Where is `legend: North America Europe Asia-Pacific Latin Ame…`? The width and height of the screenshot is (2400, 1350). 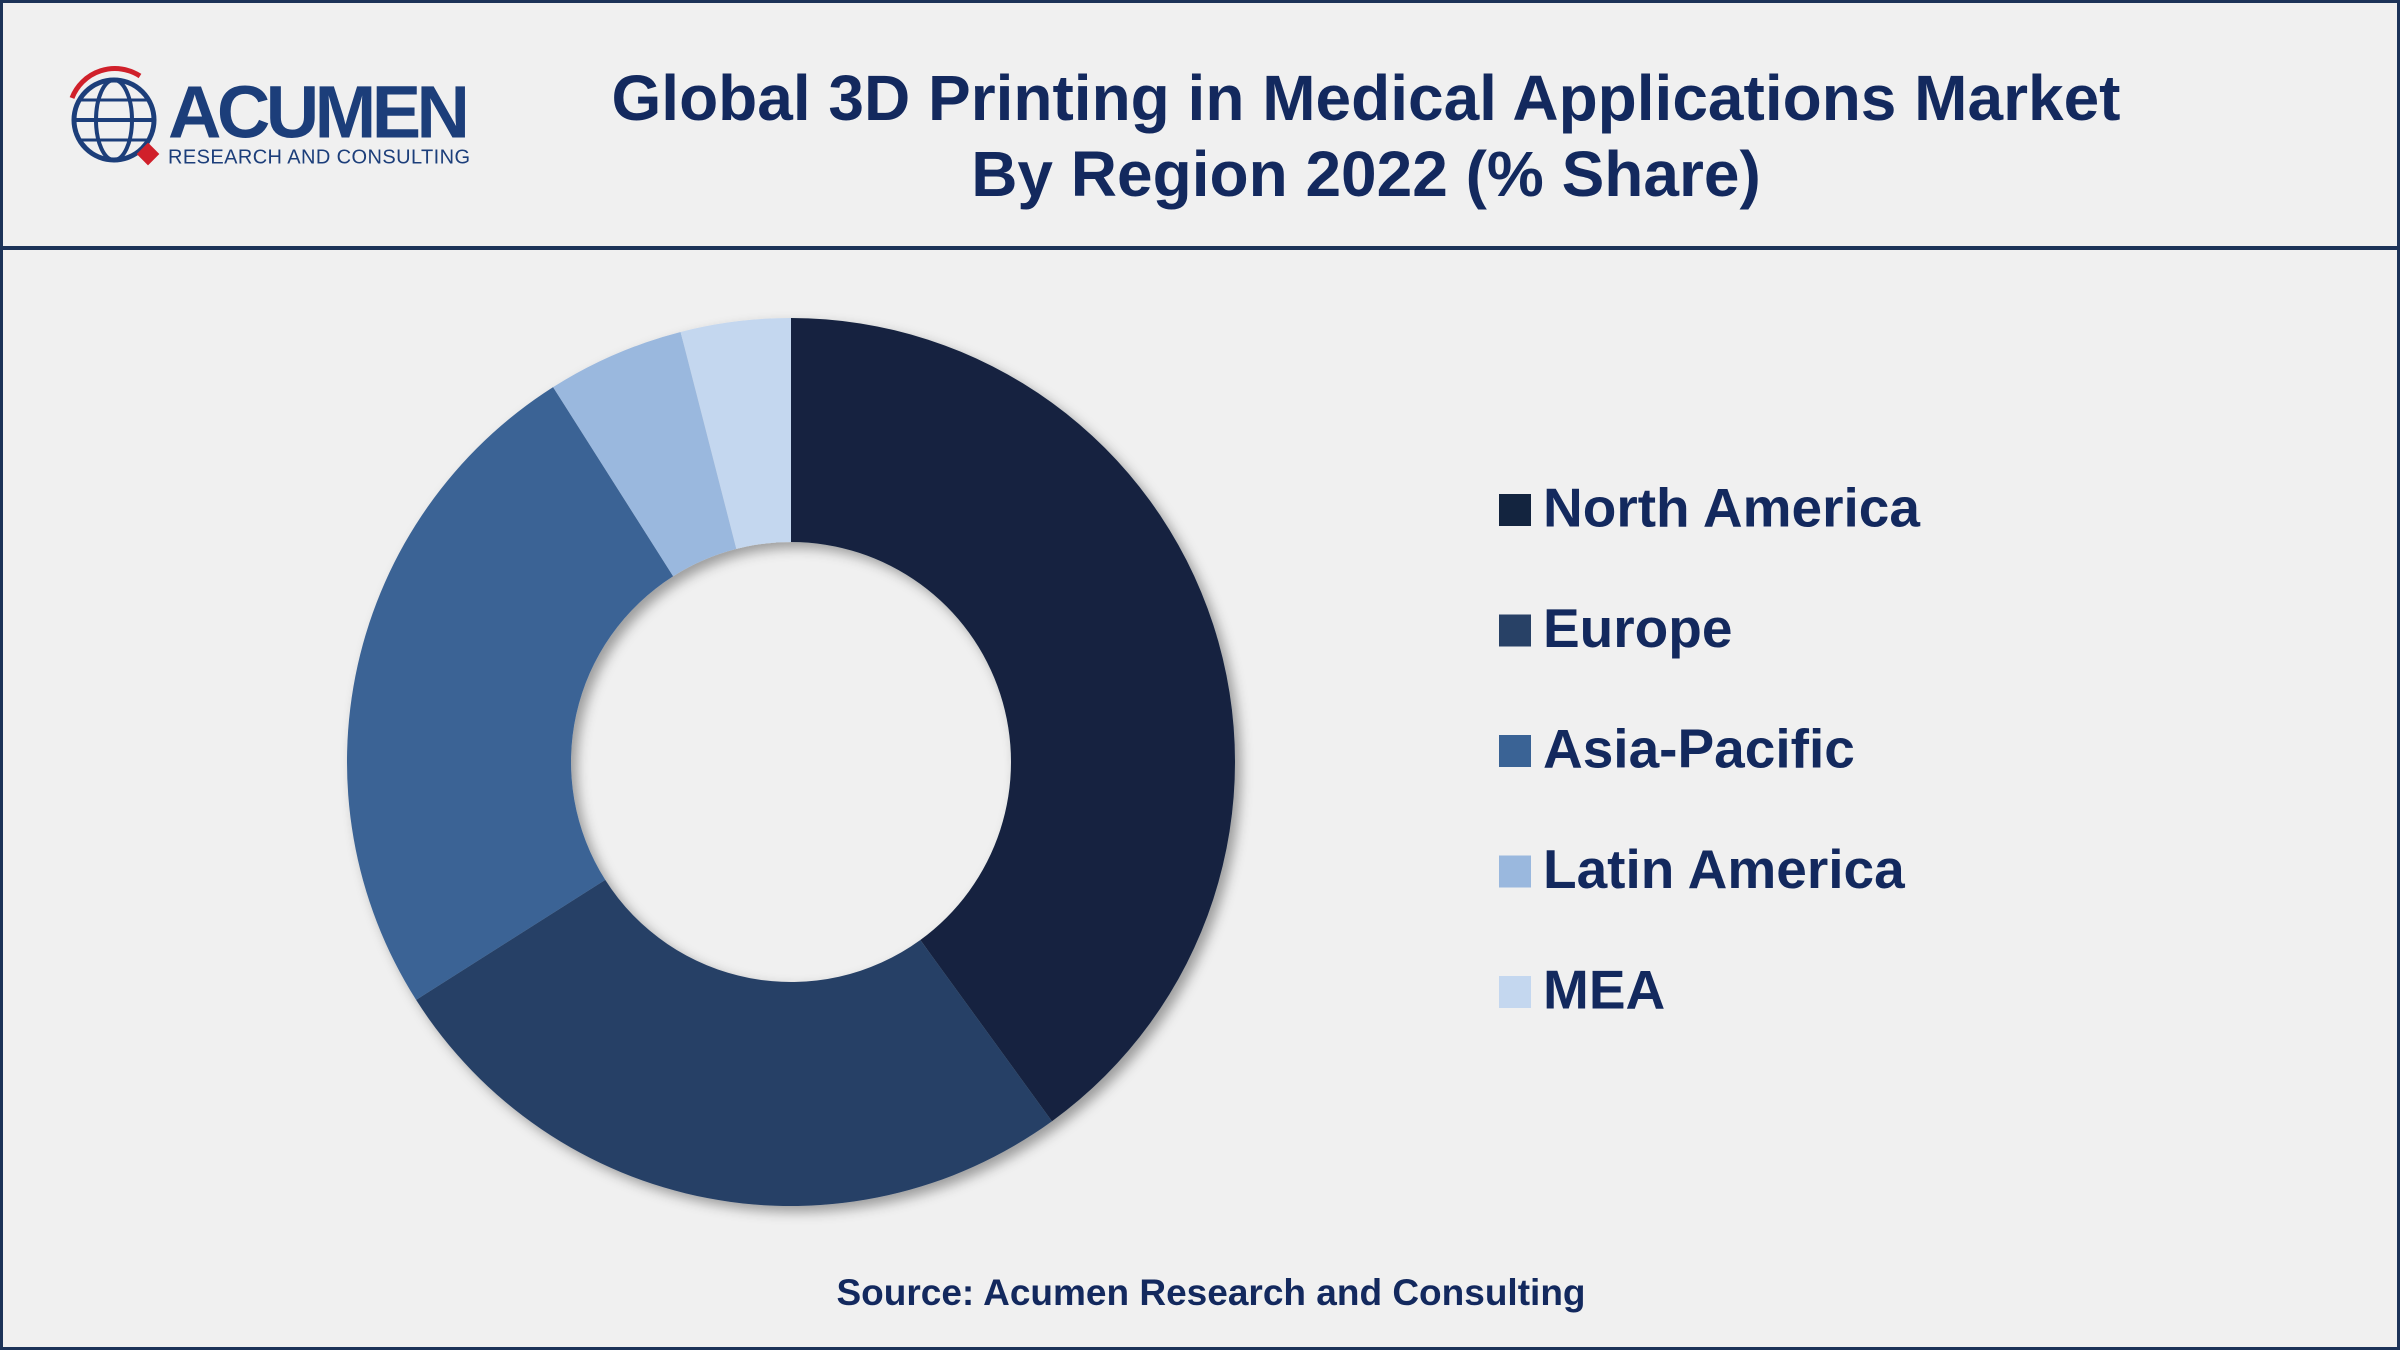
legend: North America Europe Asia-Pacific Latin Ame… is located at coordinates (1709, 749).